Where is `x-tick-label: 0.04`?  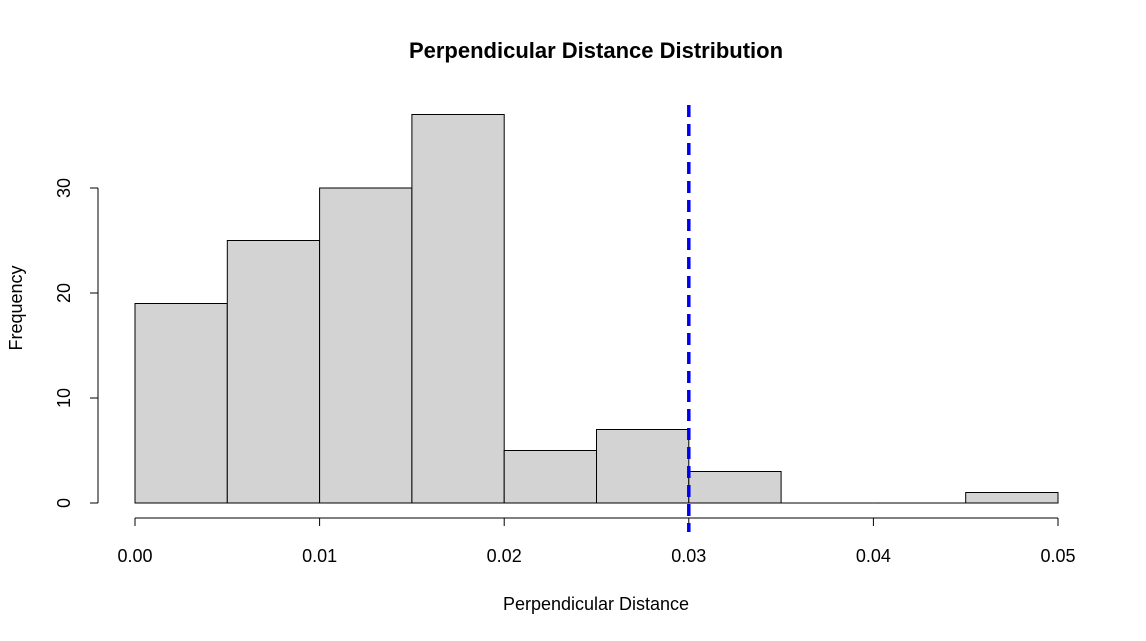
x-tick-label: 0.04 is located at coordinates (873, 556).